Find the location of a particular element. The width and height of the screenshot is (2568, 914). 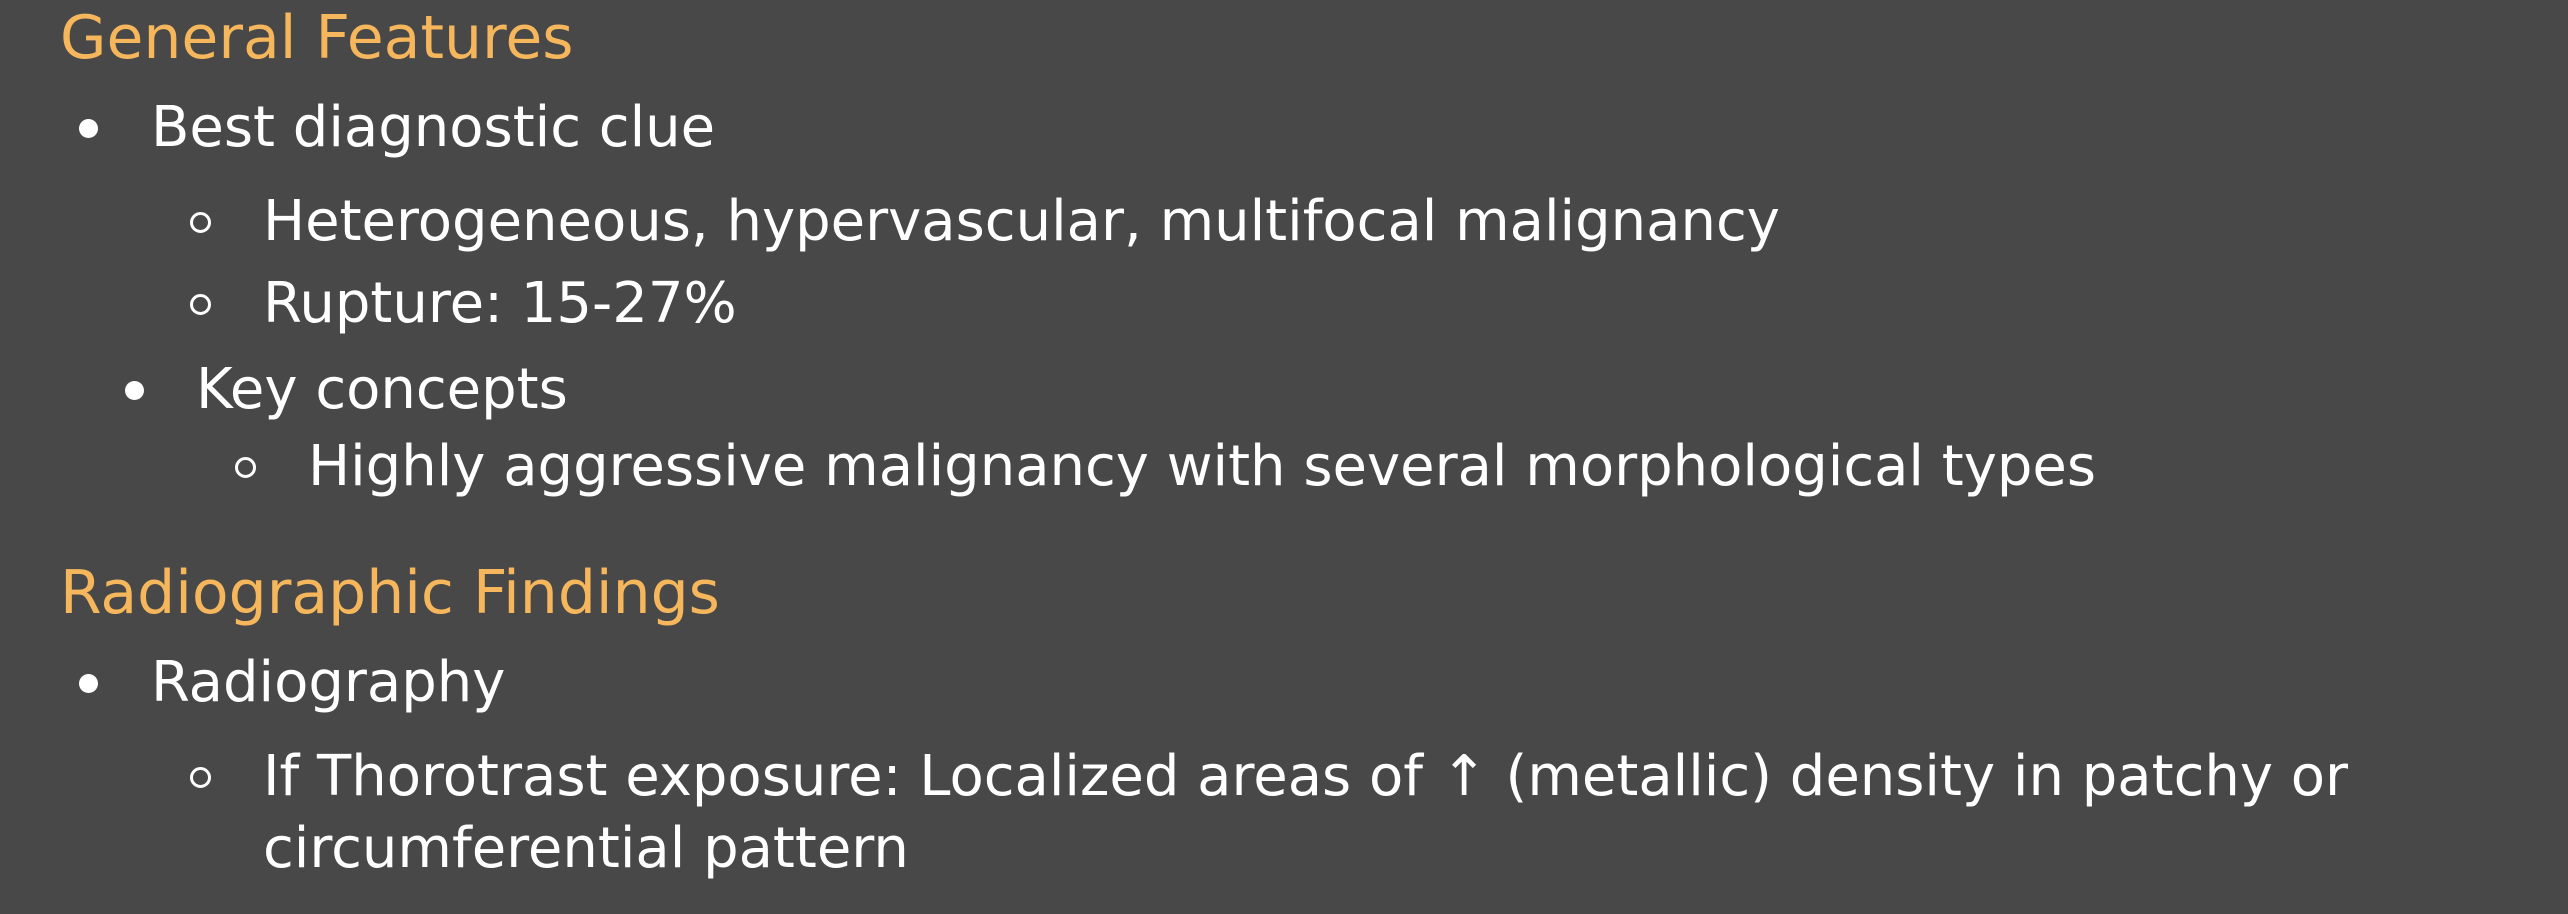

list-item-thorotrast-line2: circumferential pattern is located at coordinates (586, 848).